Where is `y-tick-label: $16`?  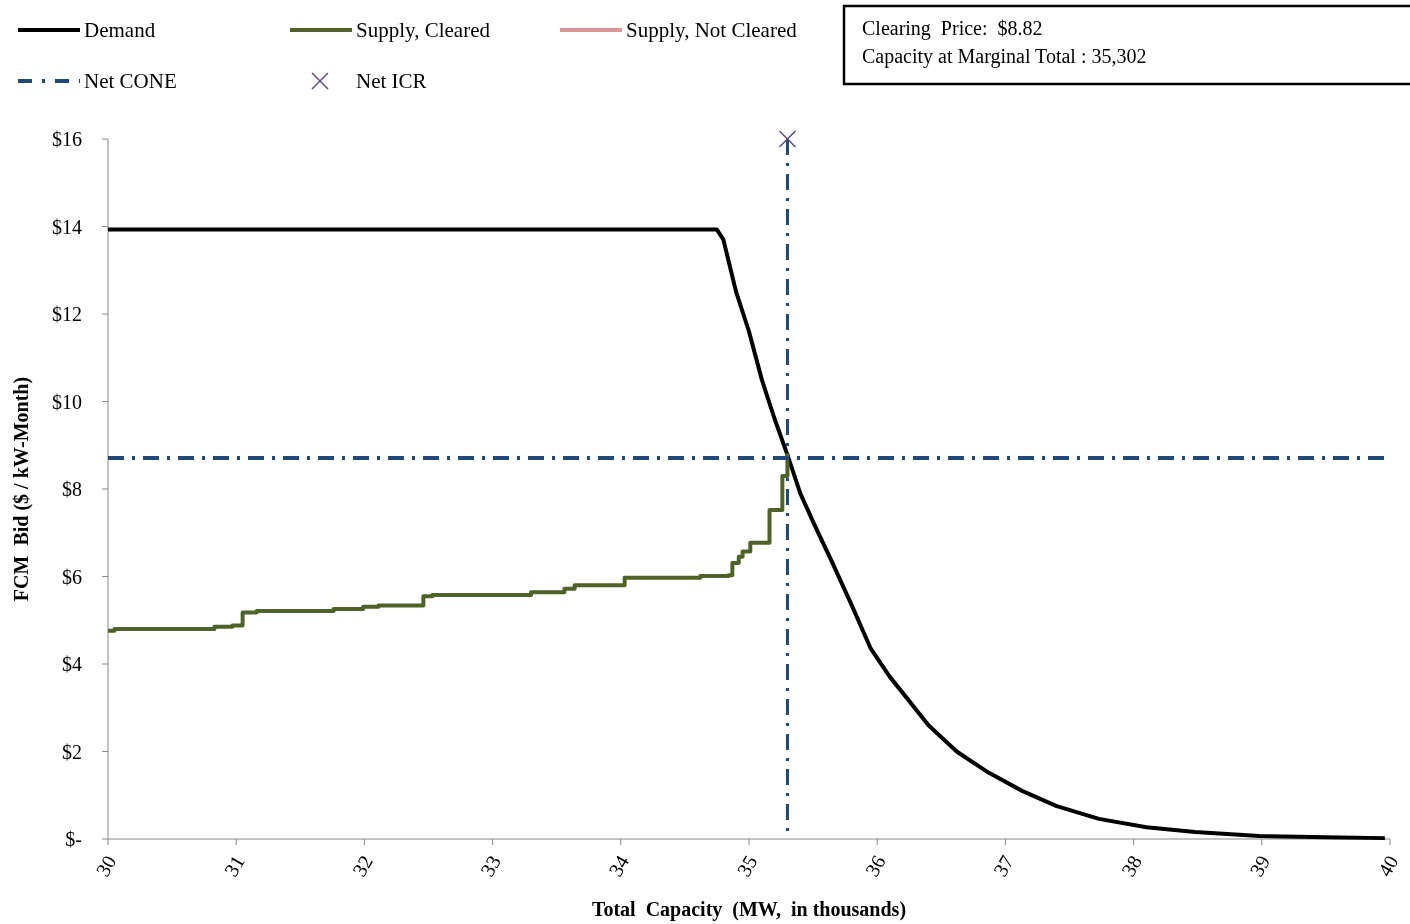 y-tick-label: $16 is located at coordinates (67, 139).